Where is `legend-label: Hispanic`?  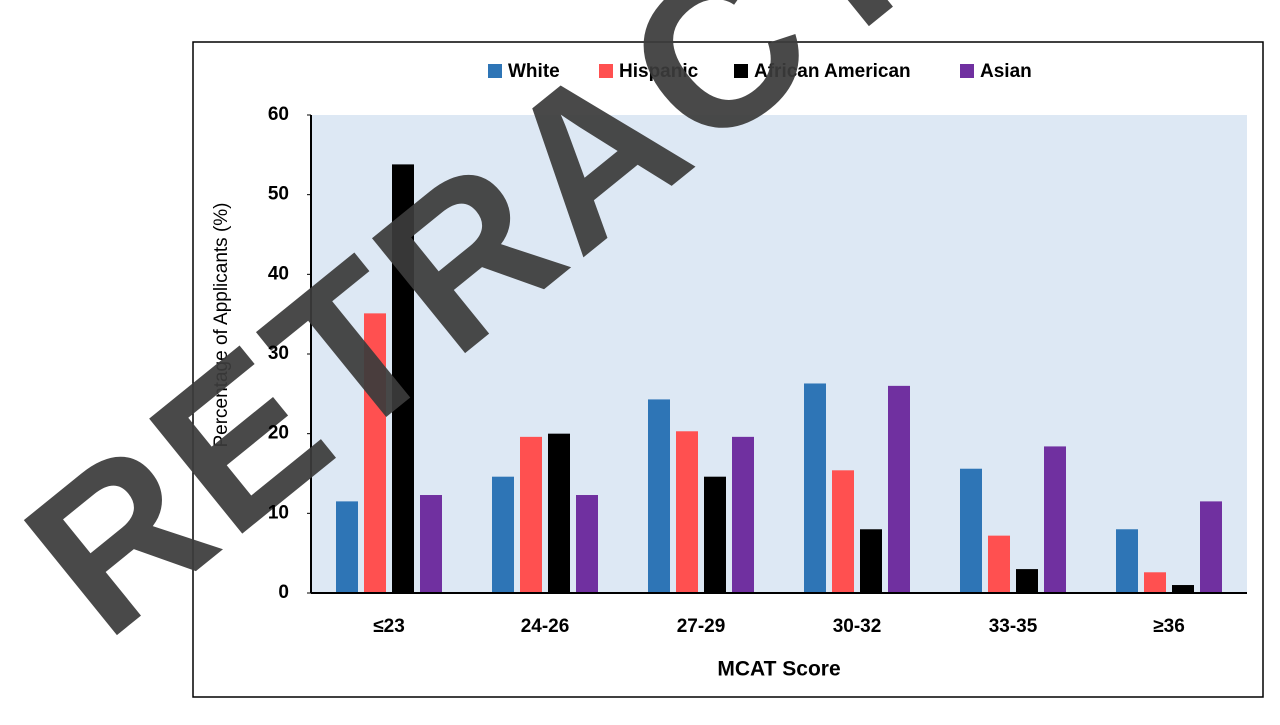
legend-label: Hispanic is located at coordinates (659, 71).